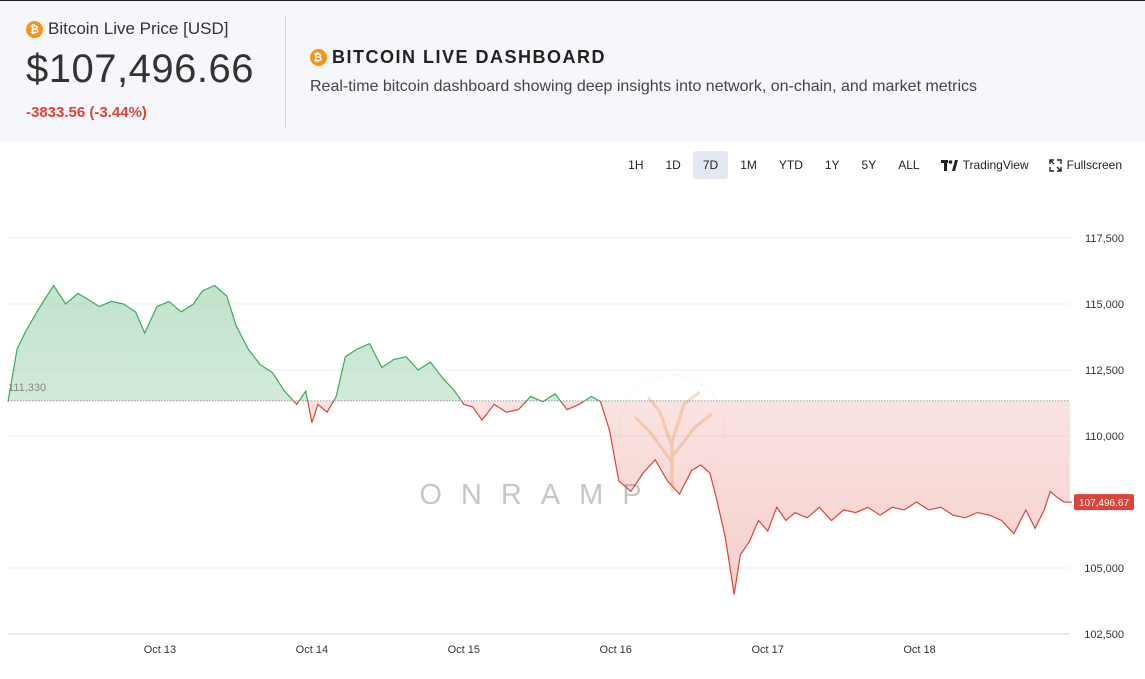 Image resolution: width=1145 pixels, height=679 pixels. I want to click on timeframe-all-button: ALL, so click(909, 165).